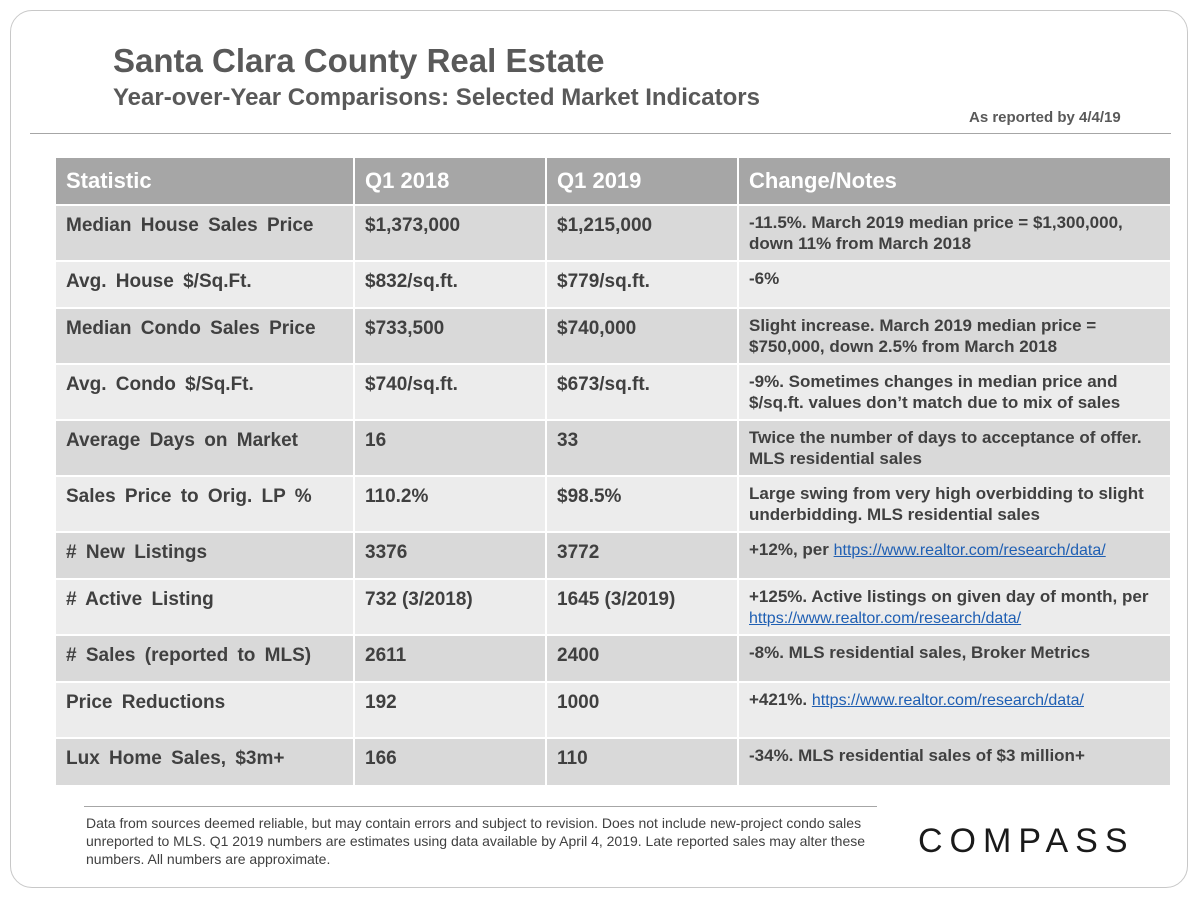 The height and width of the screenshot is (900, 1200). What do you see at coordinates (480, 806) in the screenshot?
I see `footnote-divider` at bounding box center [480, 806].